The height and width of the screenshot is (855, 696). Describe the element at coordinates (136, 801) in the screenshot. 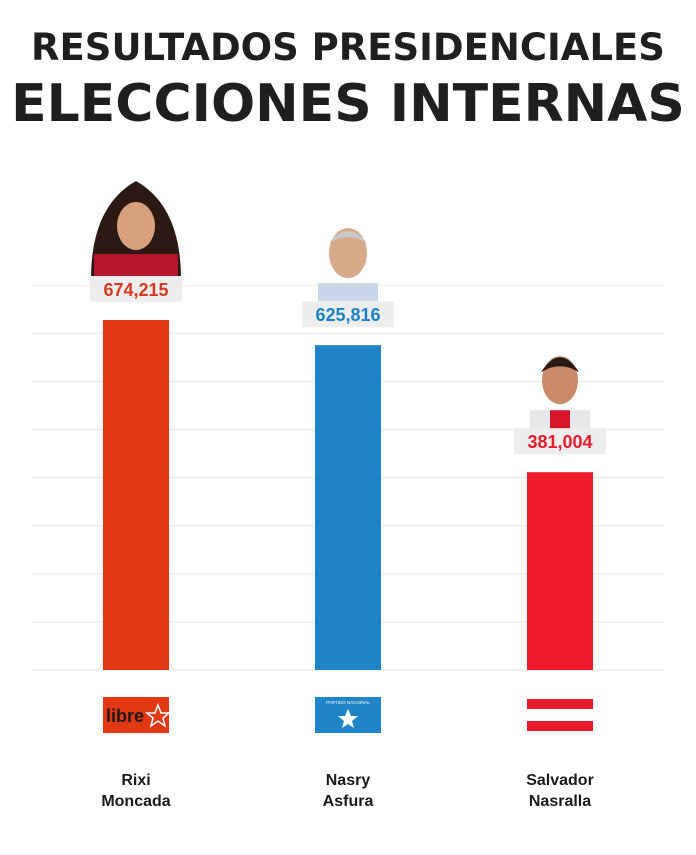

I see `candidate-last-name: Moncada` at that location.